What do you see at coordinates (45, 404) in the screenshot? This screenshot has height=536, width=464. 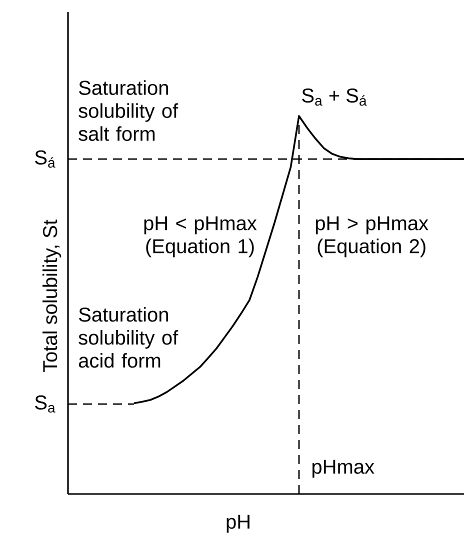 I see `ref-line-label: S$_{a}$` at bounding box center [45, 404].